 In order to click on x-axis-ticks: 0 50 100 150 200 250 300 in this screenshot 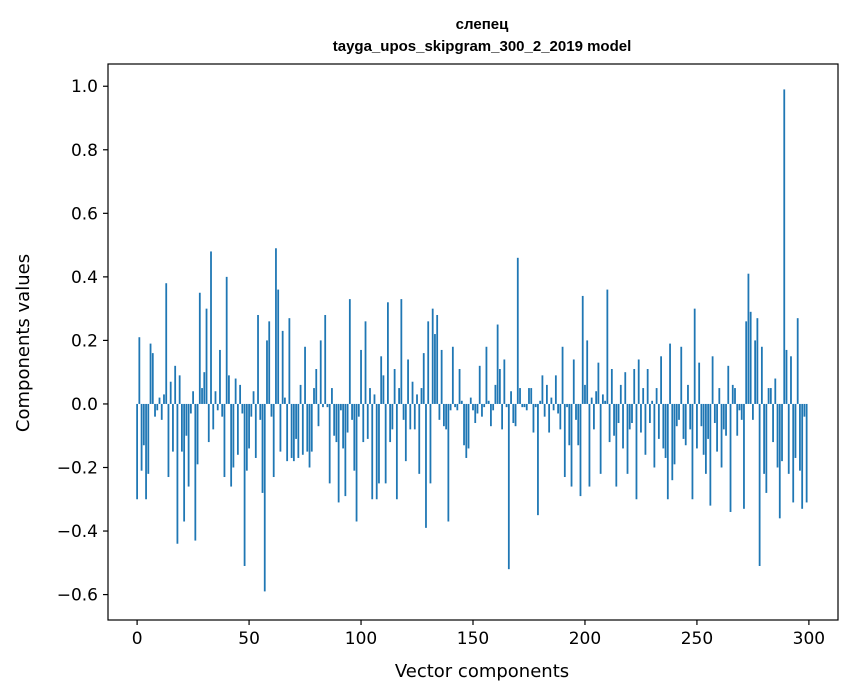, I will do `click(478, 634)`.